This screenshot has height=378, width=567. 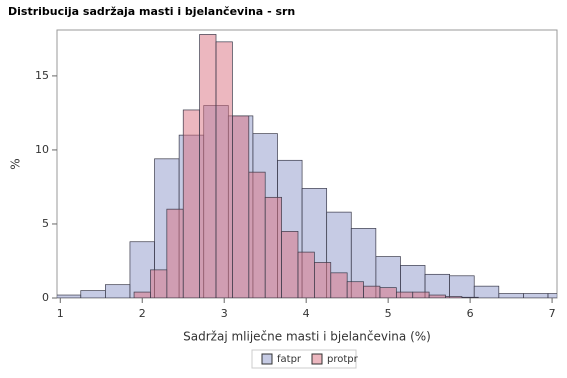 I want to click on y-axis-title: %, so click(x=16, y=163).